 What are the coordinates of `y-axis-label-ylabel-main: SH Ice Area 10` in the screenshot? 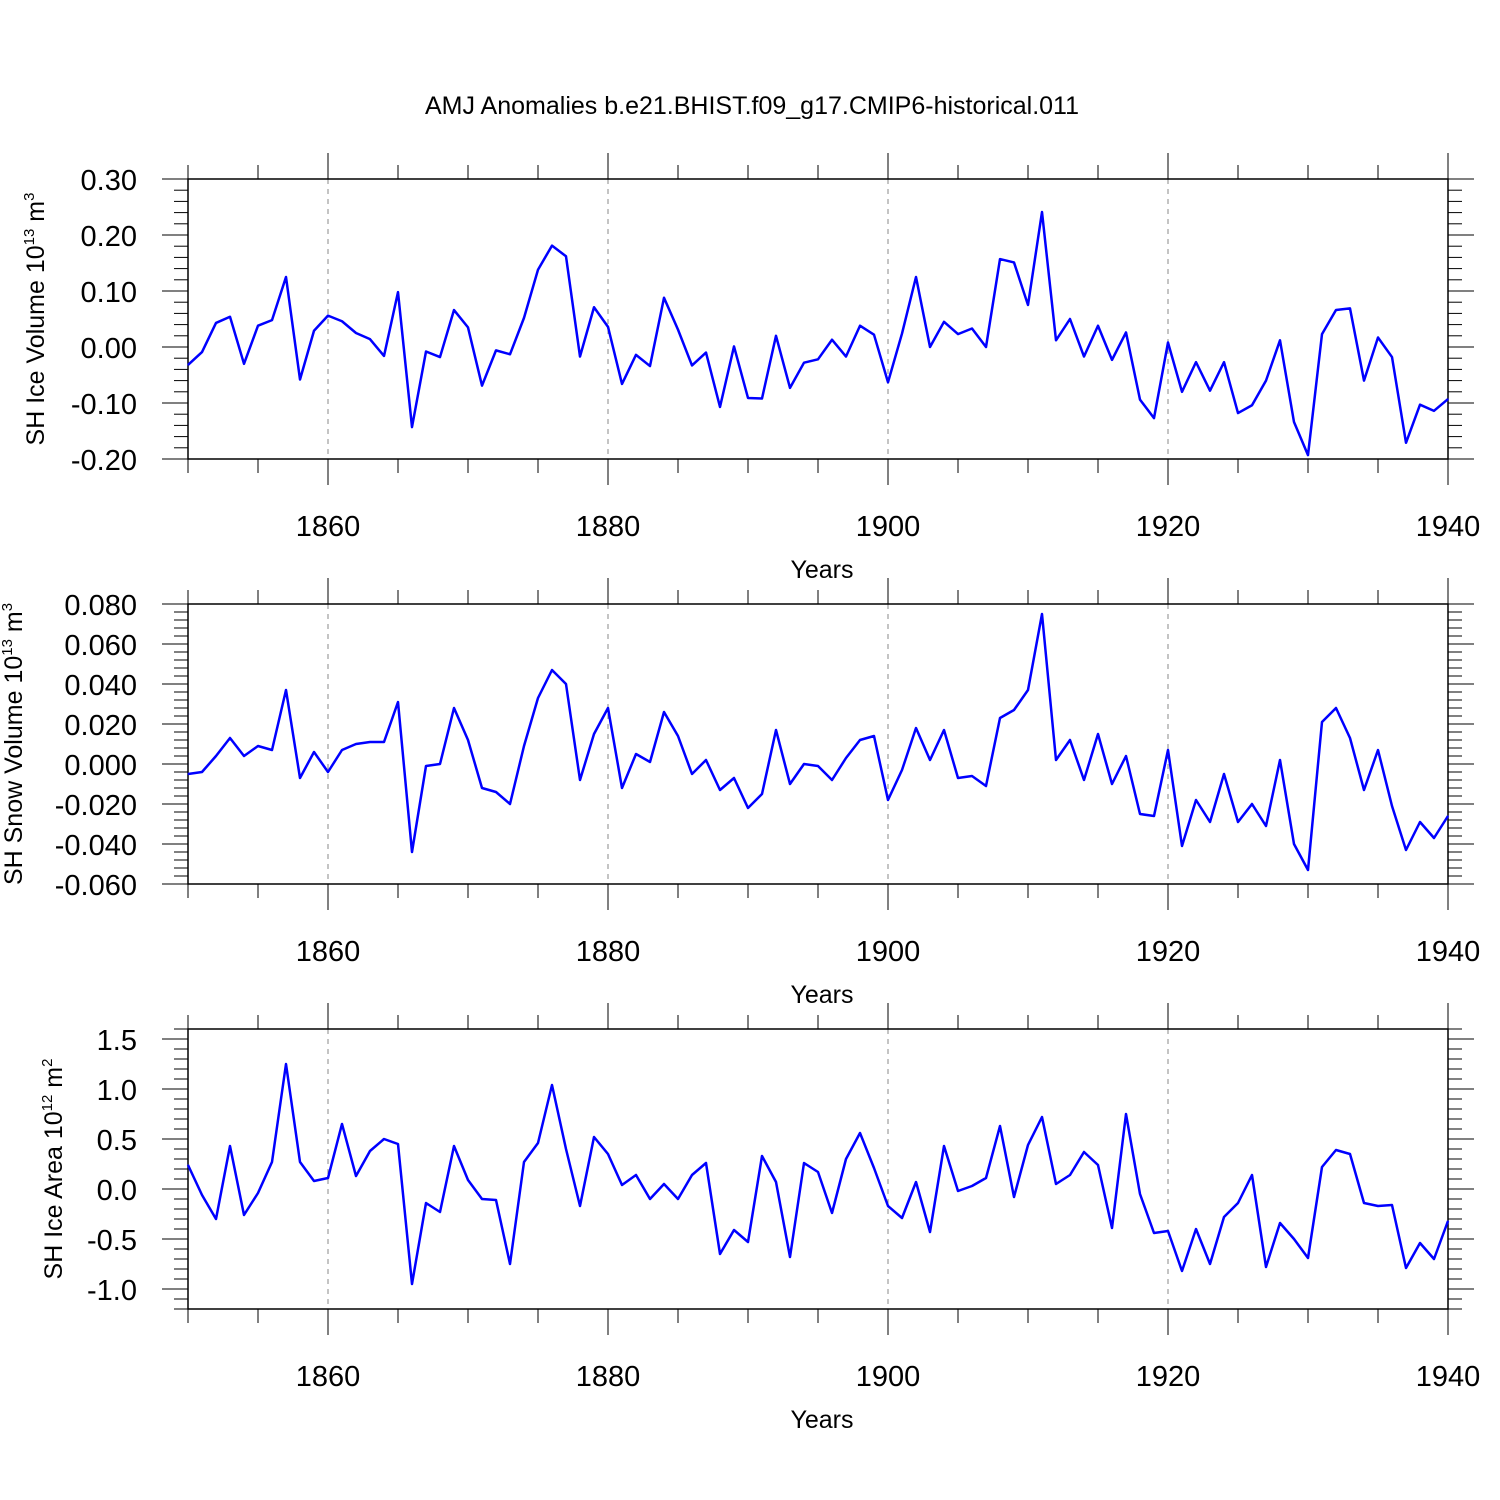 It's located at (54, 1195).